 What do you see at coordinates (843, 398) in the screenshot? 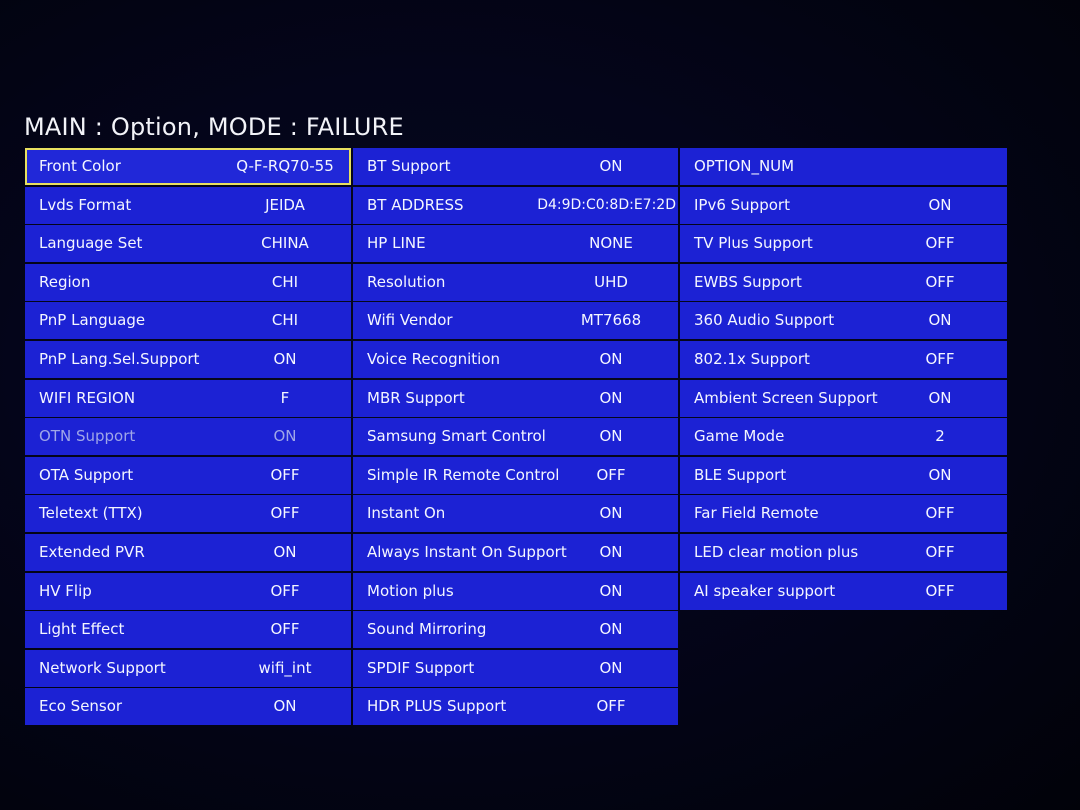
I see `option-row-ambient-screen-support: Ambient Screen Support ON` at bounding box center [843, 398].